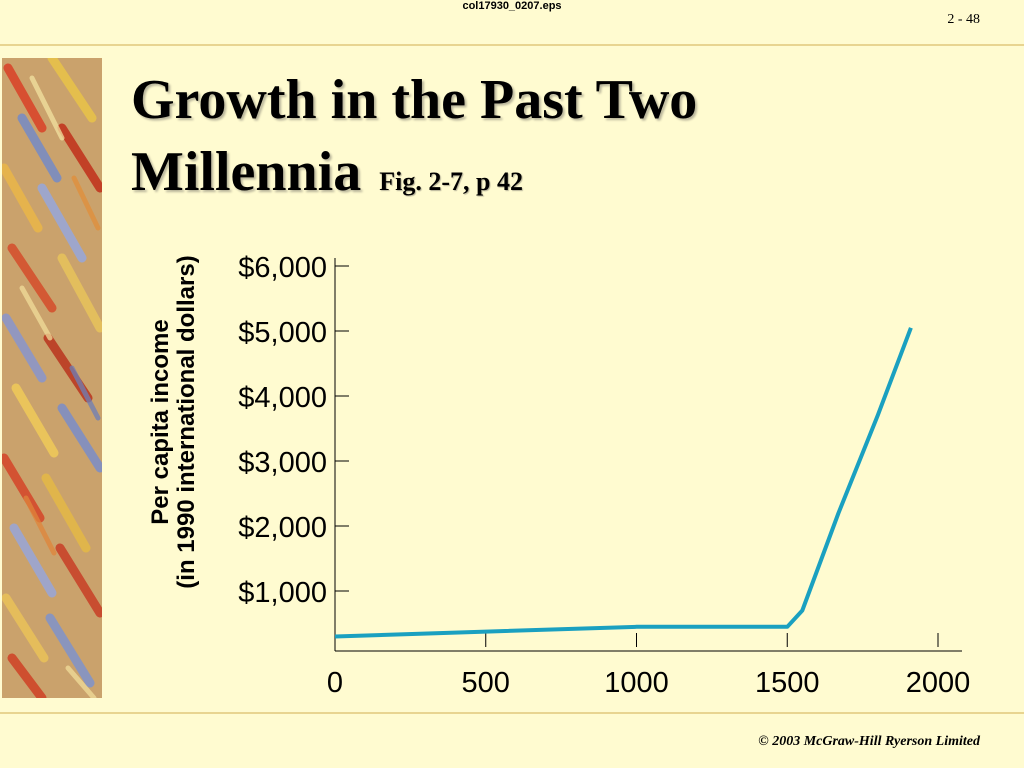 This screenshot has width=1024, height=768. I want to click on top-divider, so click(512, 45).